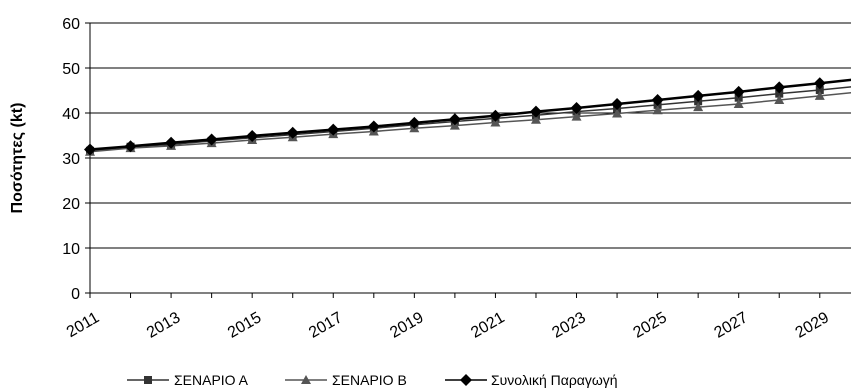 This screenshot has height=390, width=851. Describe the element at coordinates (406, 325) in the screenshot. I see `x-tick-label: 2019` at that location.